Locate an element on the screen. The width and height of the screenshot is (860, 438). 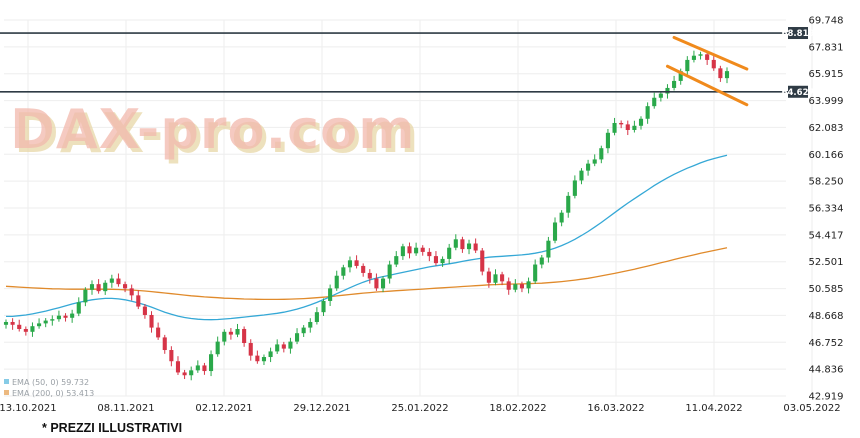
x-tick-label: 29.12.2021 is located at coordinates (321, 408).